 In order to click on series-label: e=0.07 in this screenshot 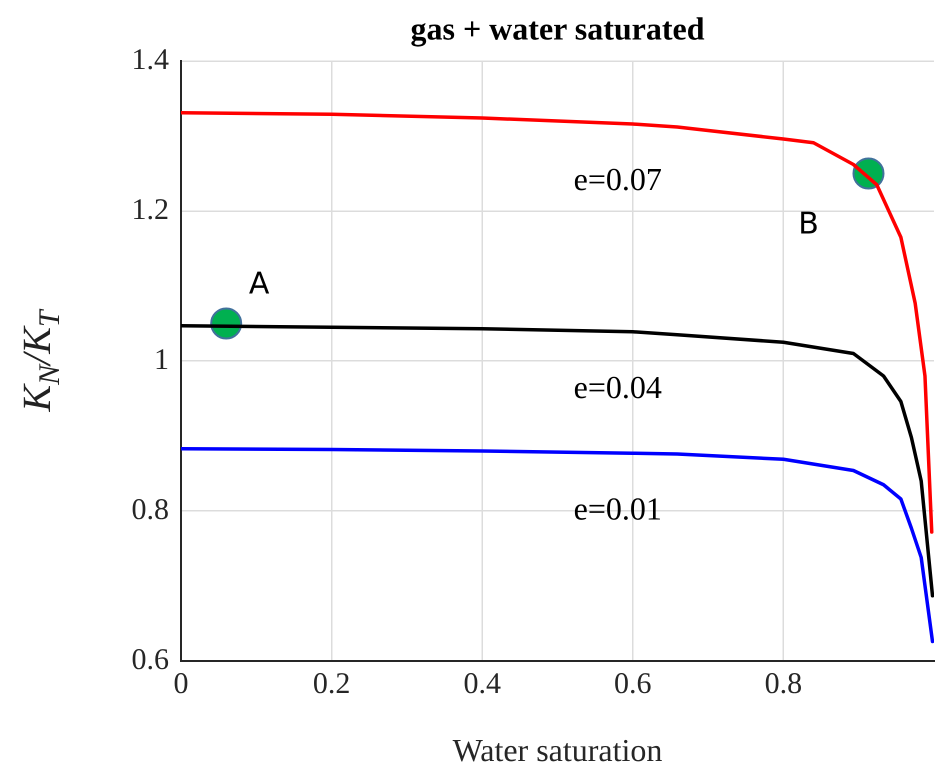, I will do `click(618, 178)`.